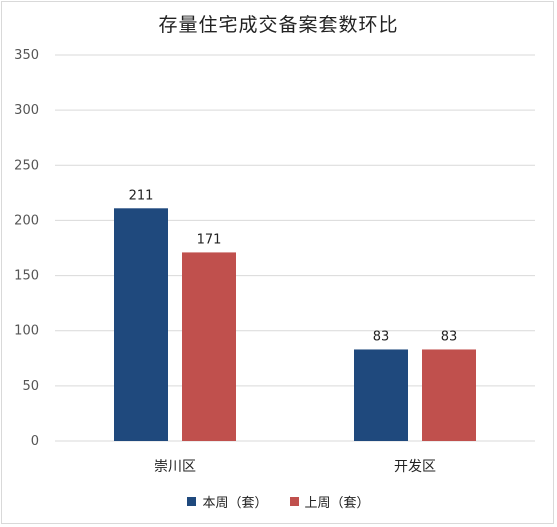 The height and width of the screenshot is (527, 557). What do you see at coordinates (175, 467) in the screenshot?
I see `x-category-label: 崇川区` at bounding box center [175, 467].